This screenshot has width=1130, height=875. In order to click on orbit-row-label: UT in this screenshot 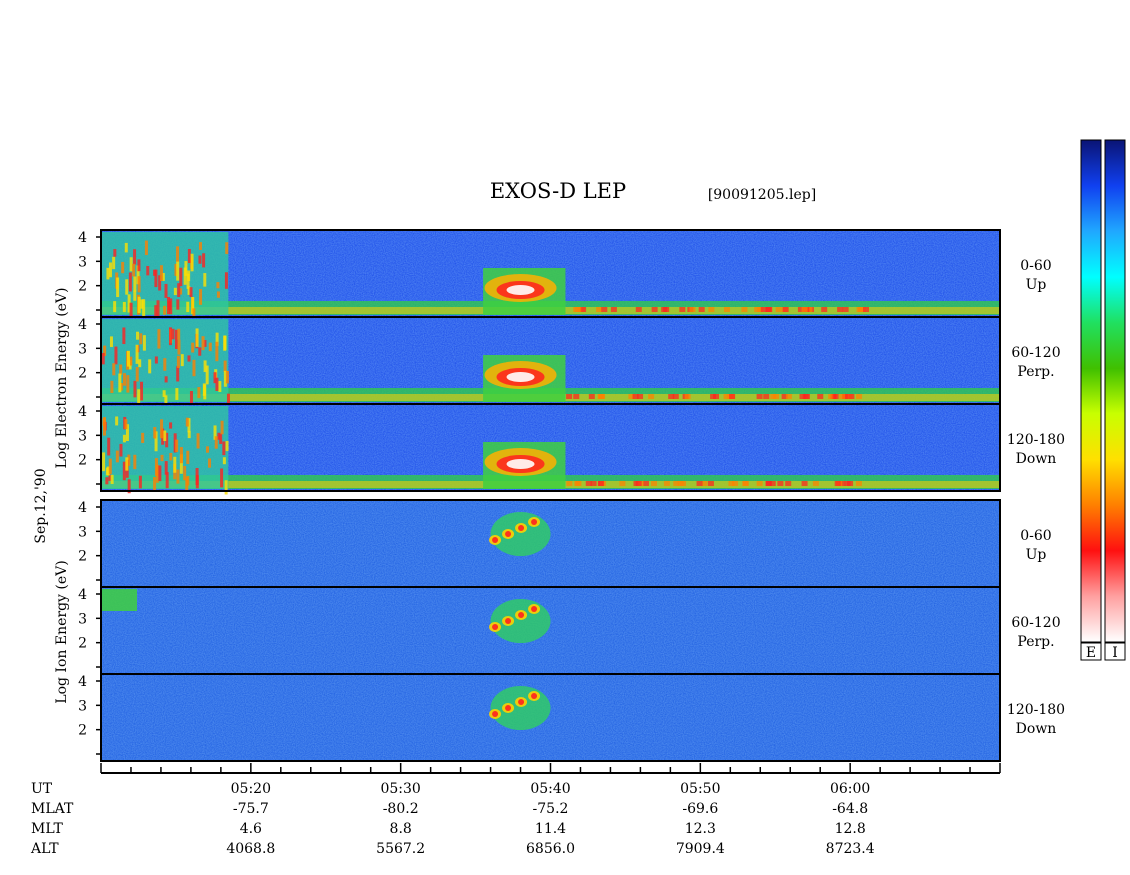, I will do `click(42, 789)`.